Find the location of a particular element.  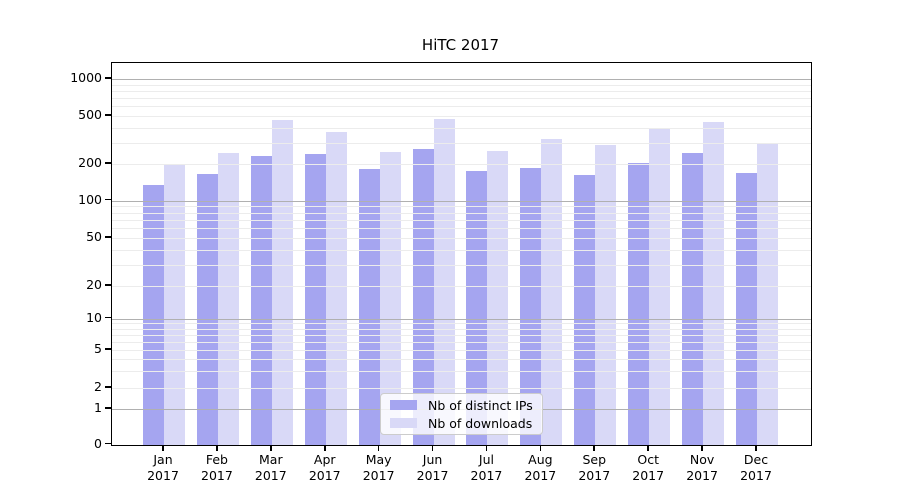

x-tick-mark-jul is located at coordinates (486, 448).